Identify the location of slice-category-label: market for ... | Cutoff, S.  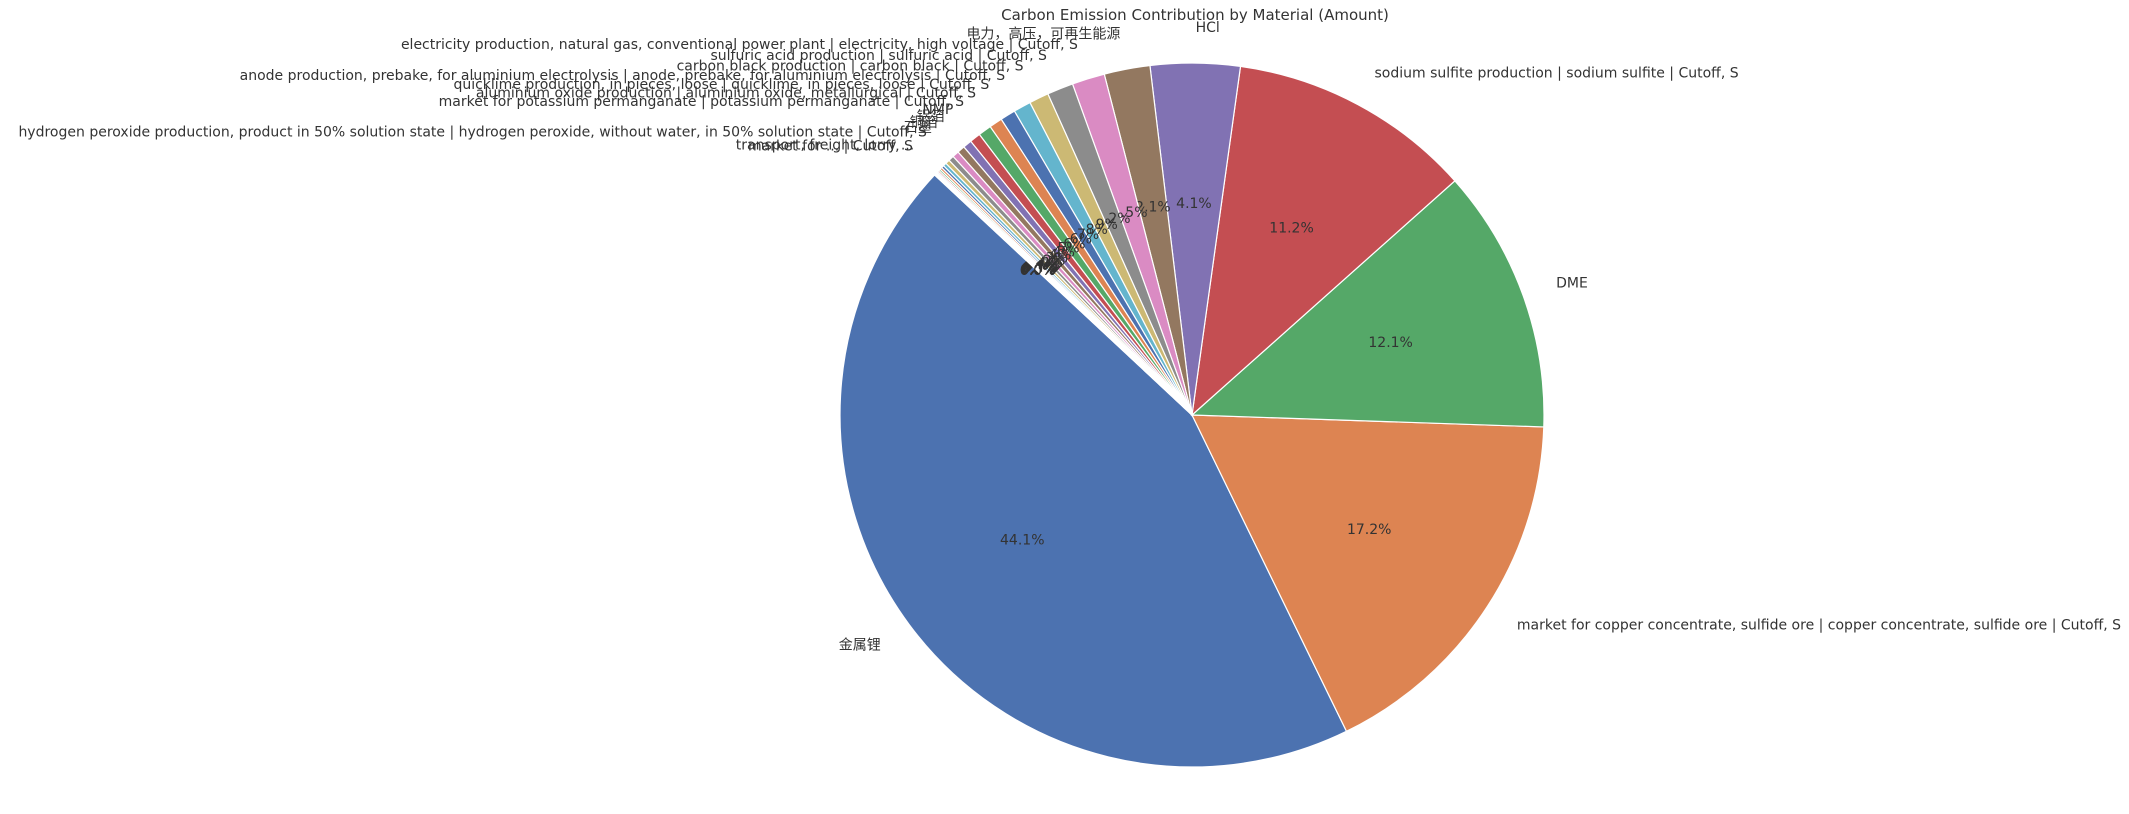
(830, 147).